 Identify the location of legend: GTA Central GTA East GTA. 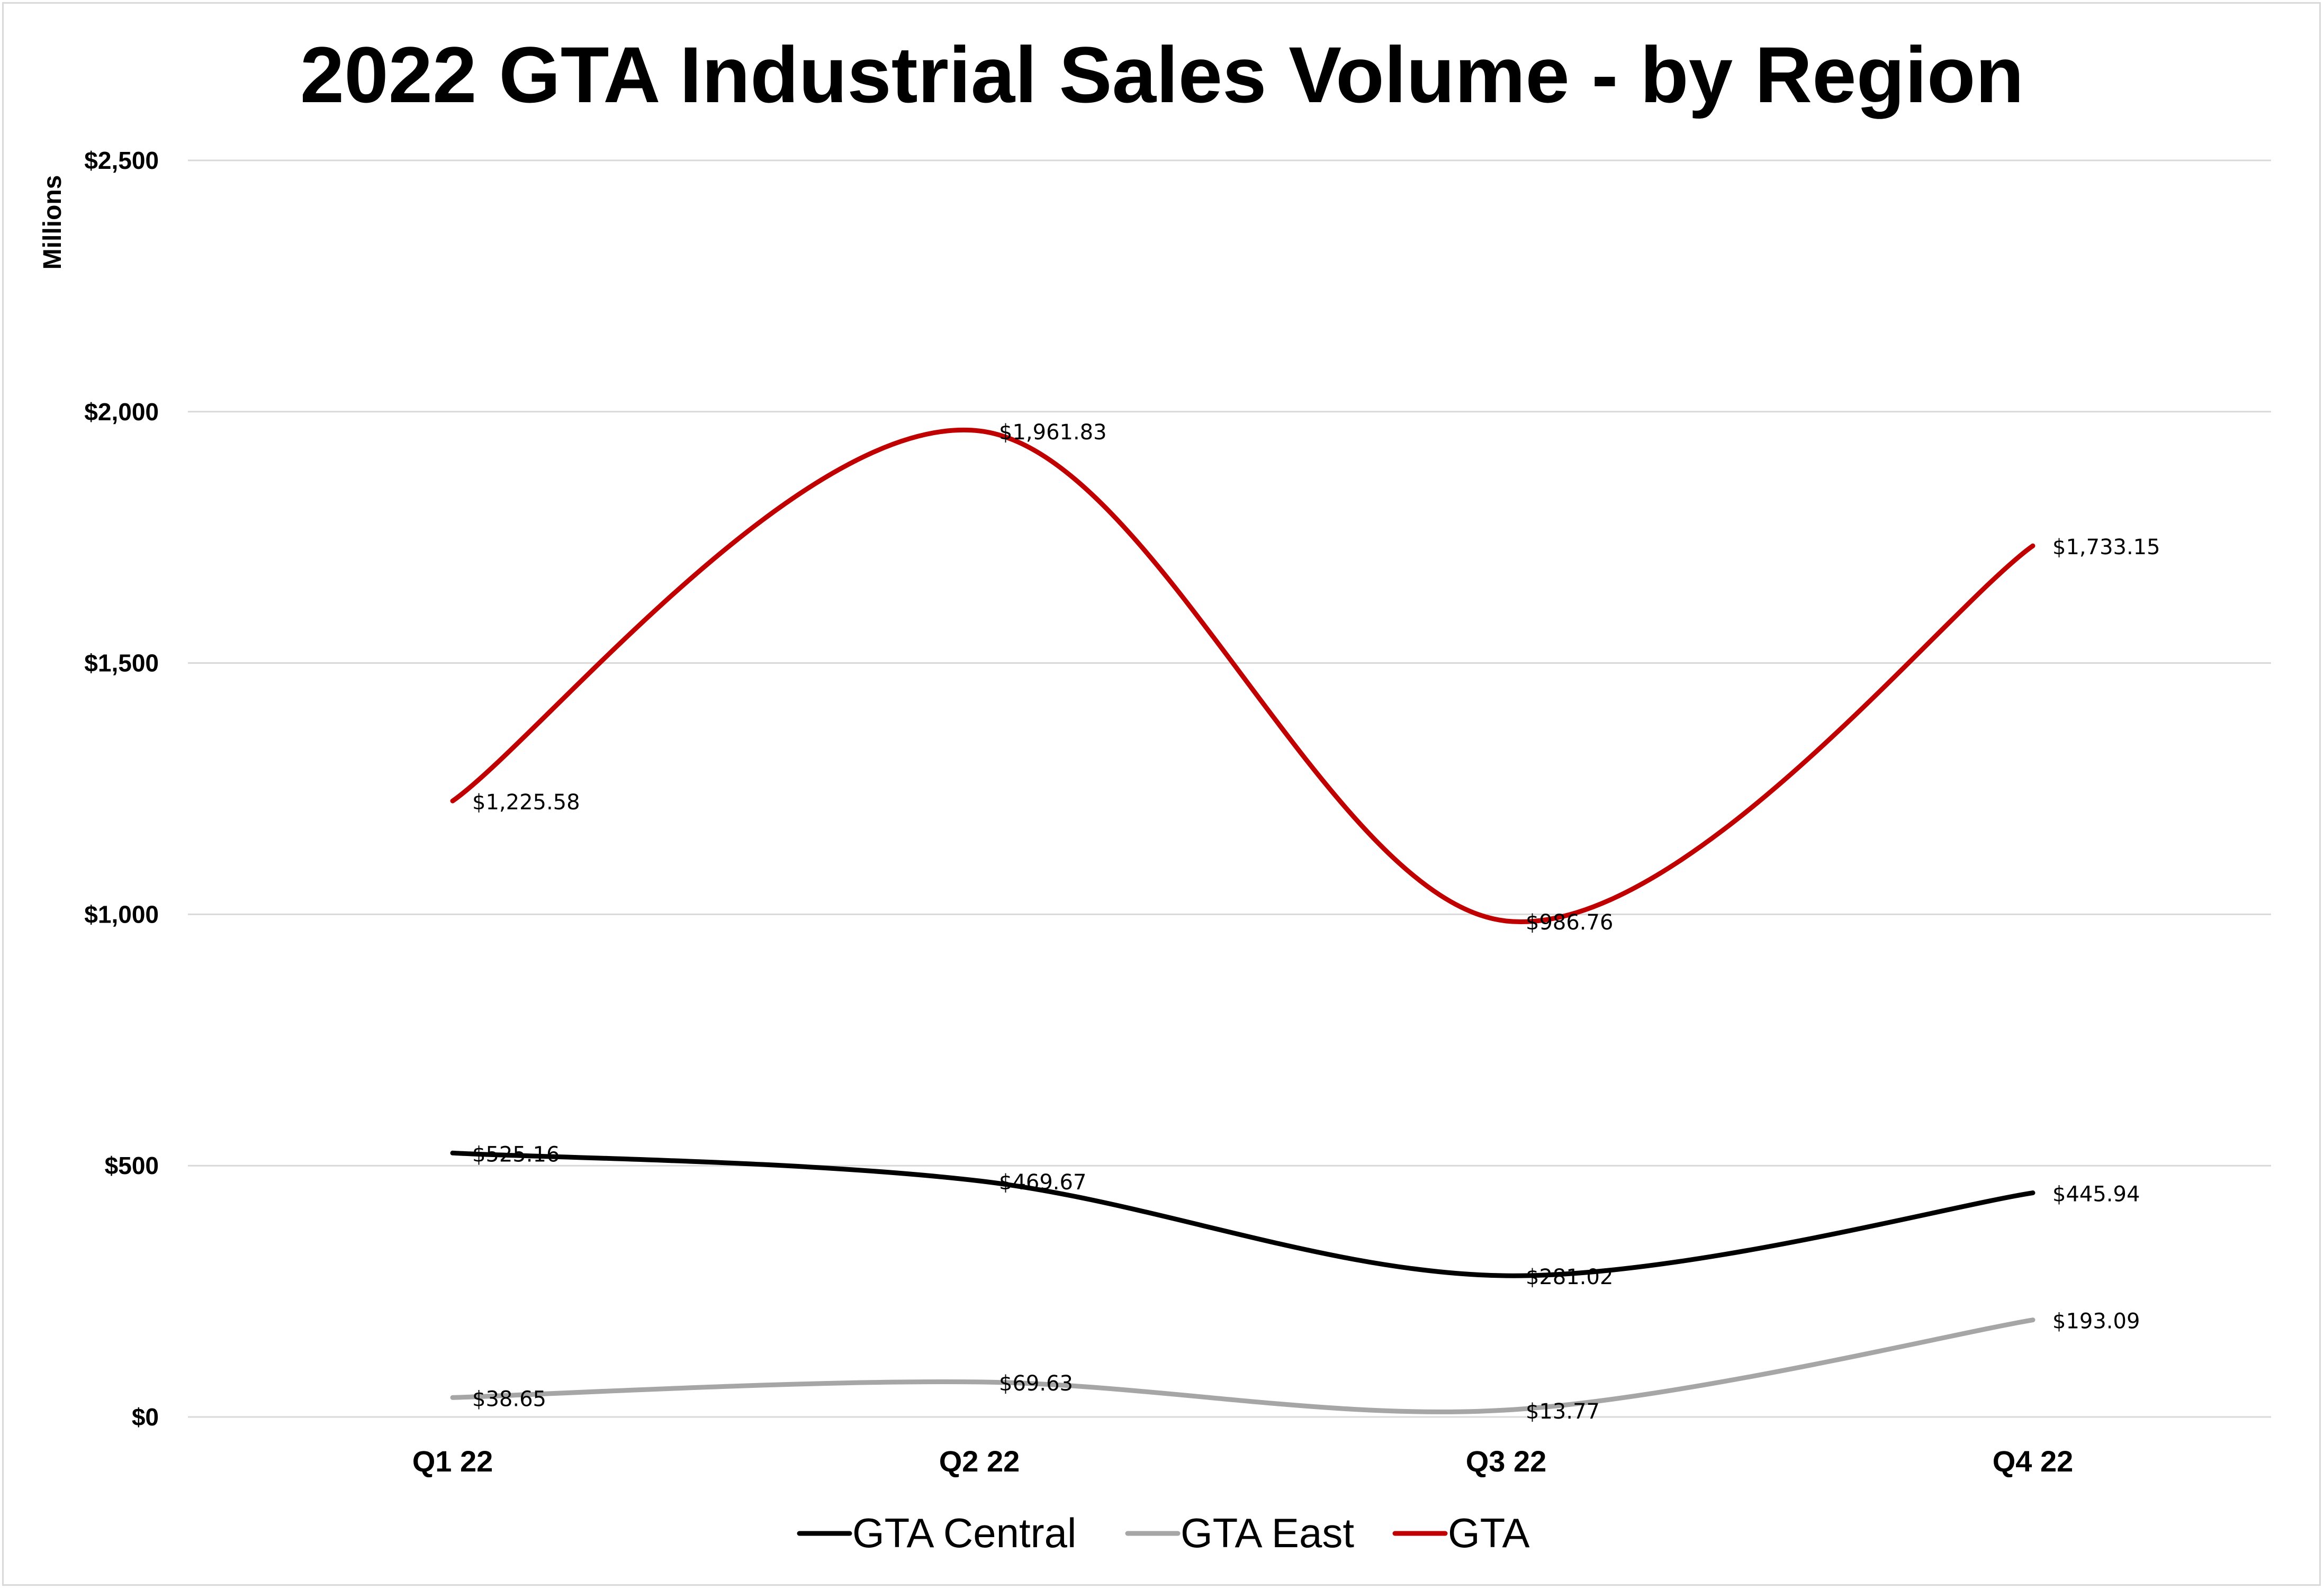
(1163, 1533).